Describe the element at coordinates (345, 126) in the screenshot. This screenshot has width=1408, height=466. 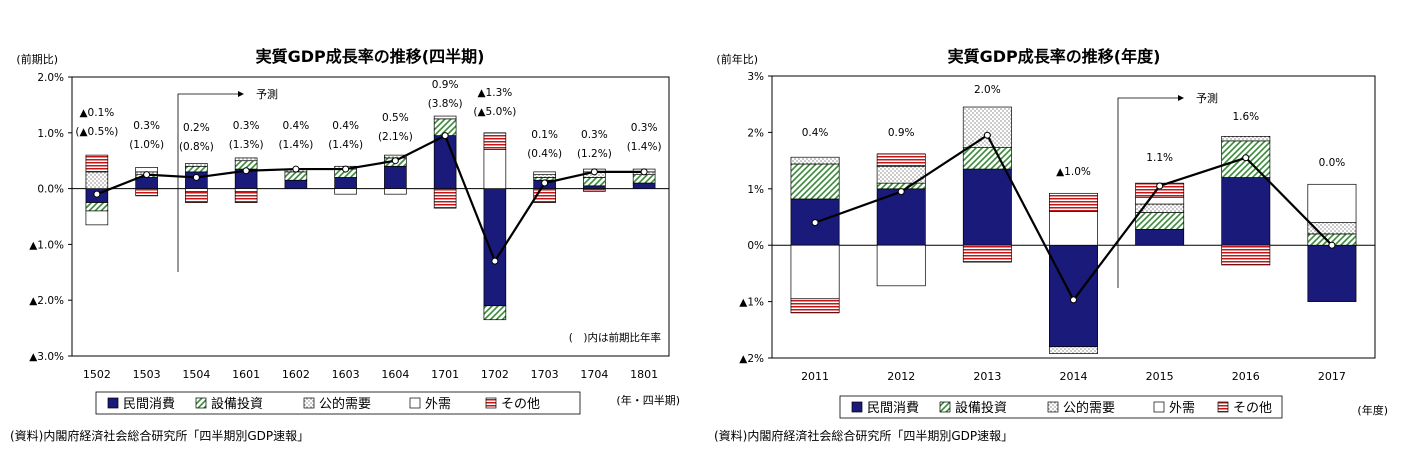
I see `point-label: 0.4%` at that location.